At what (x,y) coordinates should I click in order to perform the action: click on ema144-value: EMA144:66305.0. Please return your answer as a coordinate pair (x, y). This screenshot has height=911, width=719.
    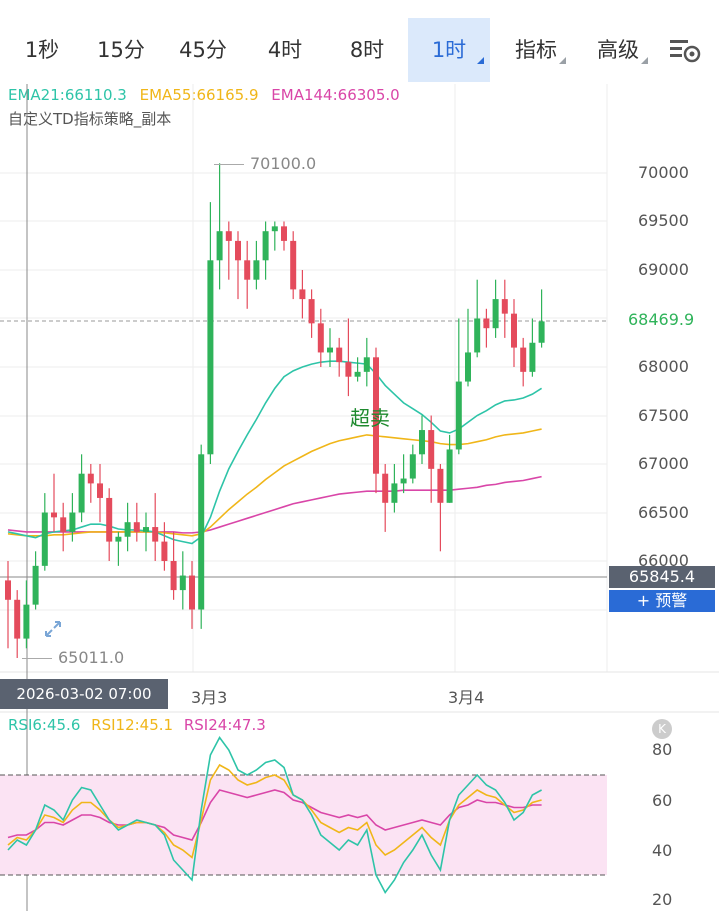
    Looking at the image, I should click on (335, 95).